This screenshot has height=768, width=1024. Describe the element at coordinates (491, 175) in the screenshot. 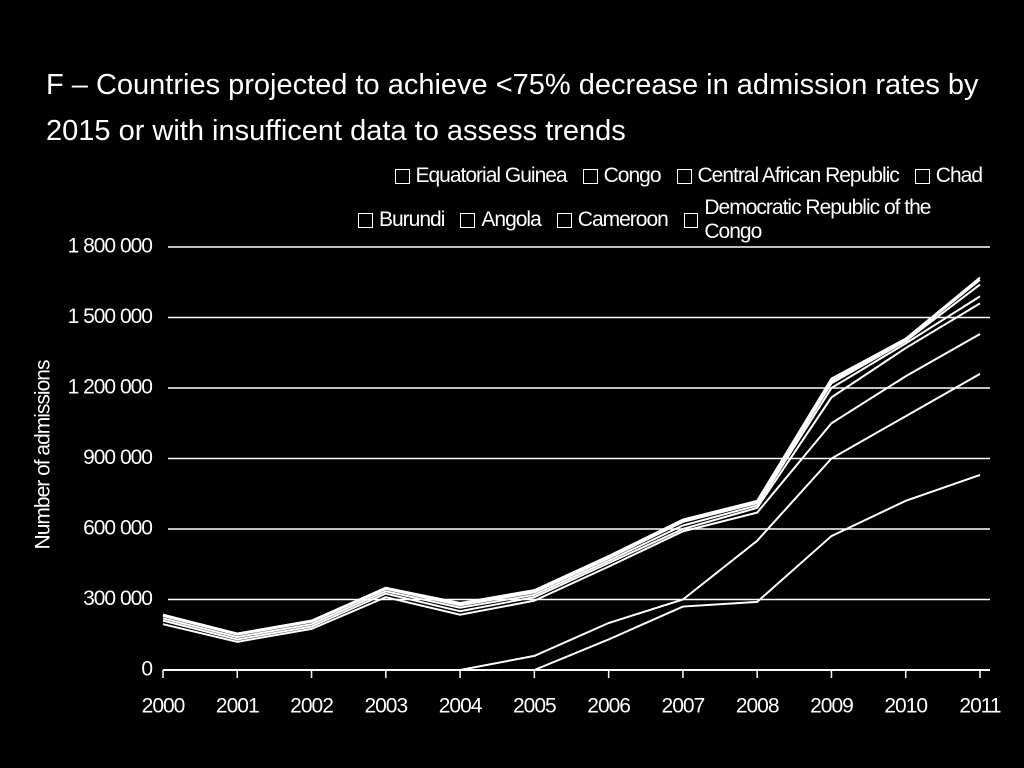

I see `legend-label: Equatorial Guinea` at that location.